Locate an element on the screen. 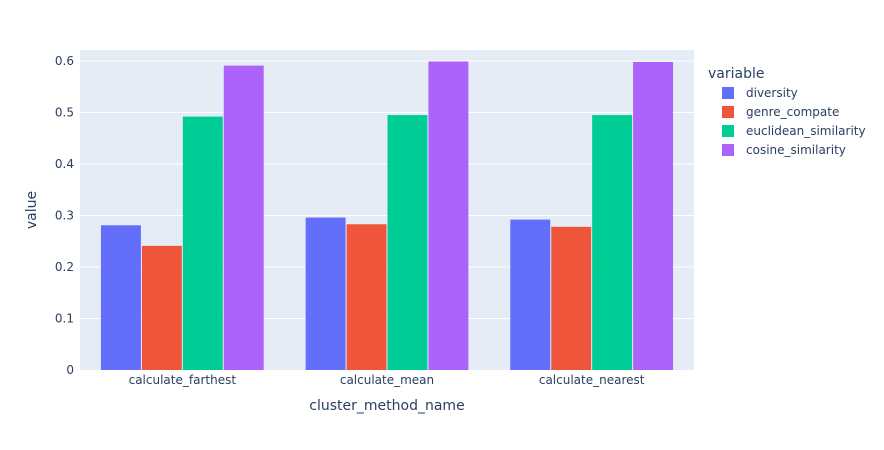 The image size is (884, 450). legend-label: diversity is located at coordinates (772, 93).